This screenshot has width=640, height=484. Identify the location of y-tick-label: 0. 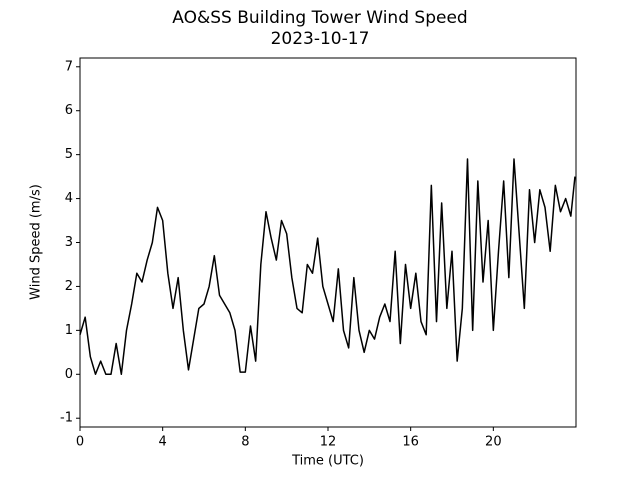
(69, 374).